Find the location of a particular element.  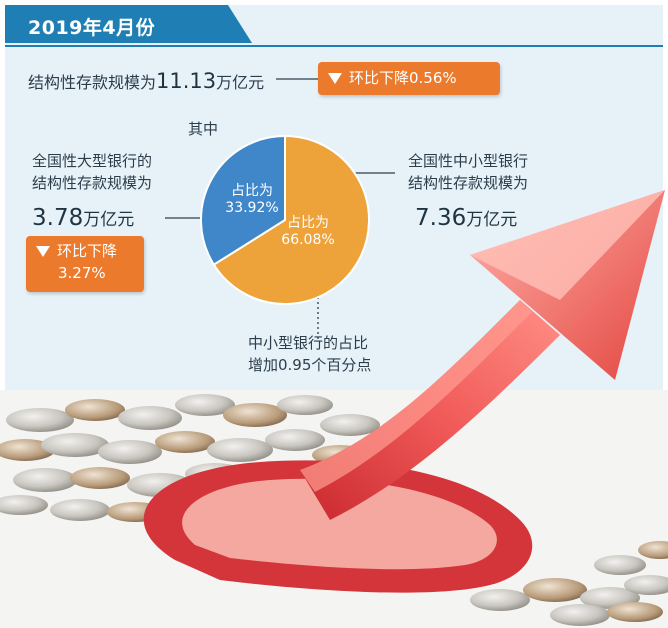

total-line: 结构性存款规模为11.13万亿元 is located at coordinates (146, 81).